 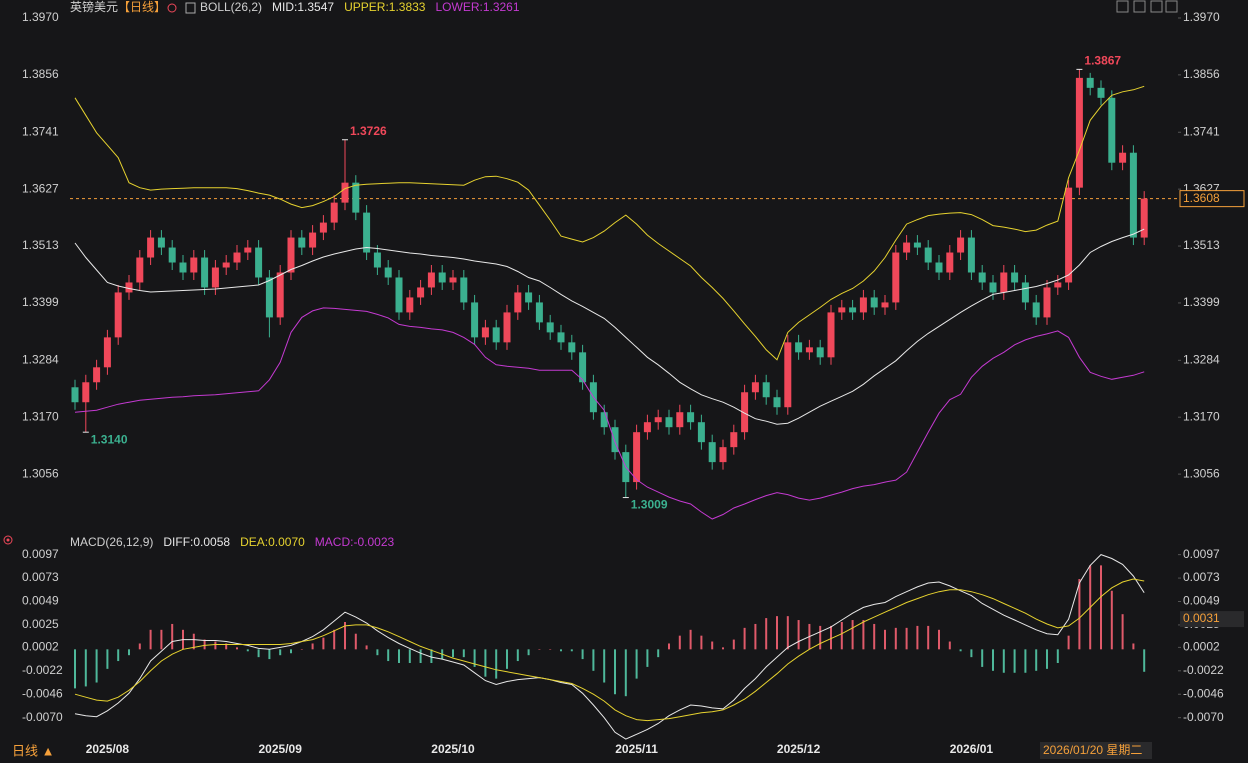 I want to click on y-tick-label: 1.3170, so click(x=1201, y=416).